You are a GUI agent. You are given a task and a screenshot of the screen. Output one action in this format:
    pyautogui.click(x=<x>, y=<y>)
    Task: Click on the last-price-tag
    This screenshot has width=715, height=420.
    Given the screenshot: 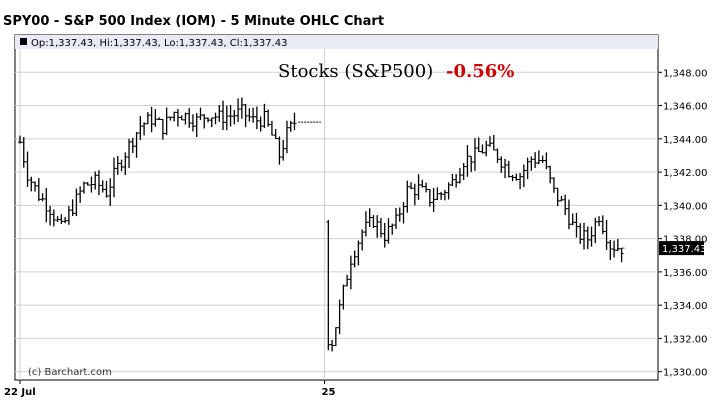 What is the action you would take?
    pyautogui.click(x=681, y=248)
    